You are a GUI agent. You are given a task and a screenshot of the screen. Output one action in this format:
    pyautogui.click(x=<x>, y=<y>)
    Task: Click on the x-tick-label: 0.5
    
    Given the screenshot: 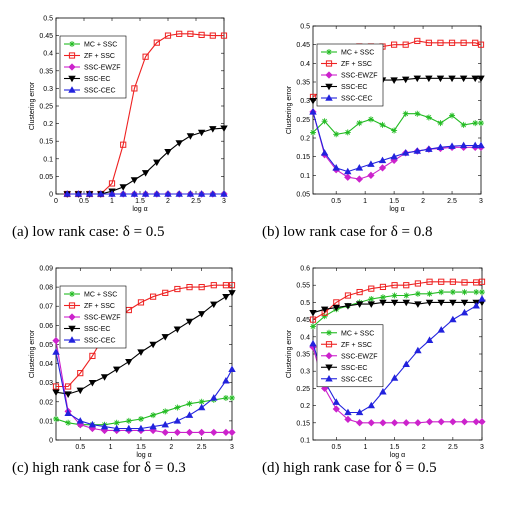 What is the action you would take?
    pyautogui.click(x=336, y=447)
    